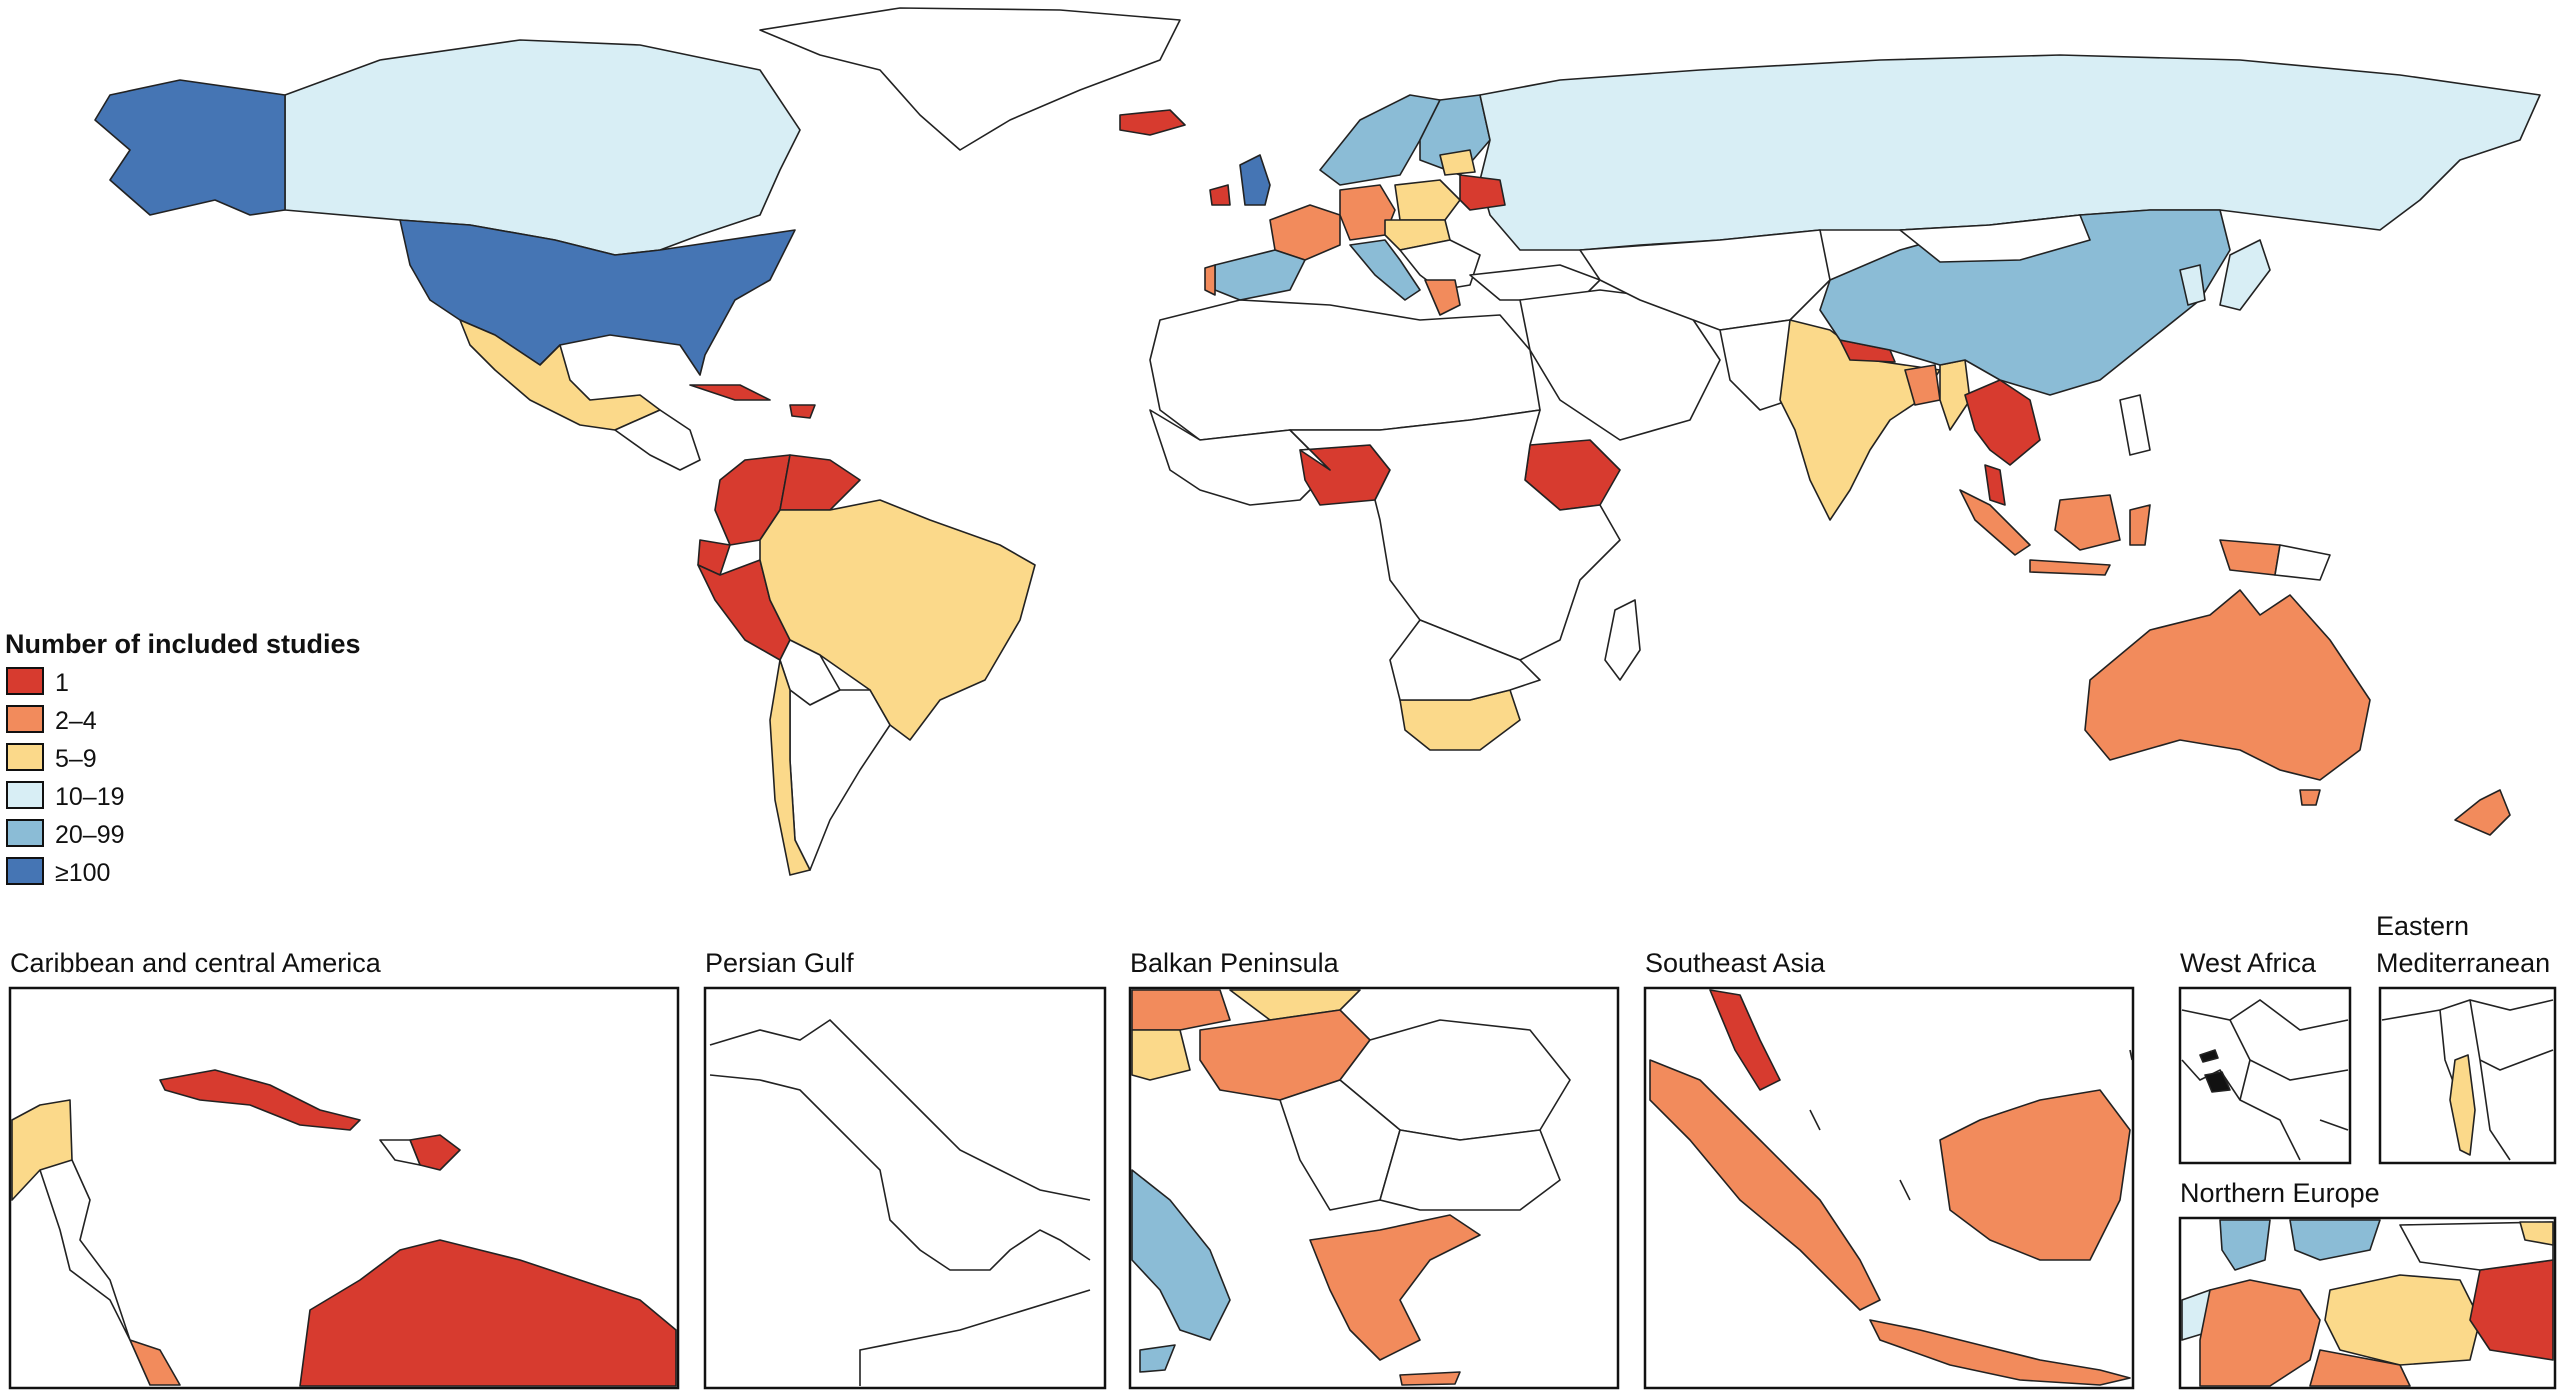  What do you see at coordinates (2310, 797) in the screenshot?
I see `tasmania` at bounding box center [2310, 797].